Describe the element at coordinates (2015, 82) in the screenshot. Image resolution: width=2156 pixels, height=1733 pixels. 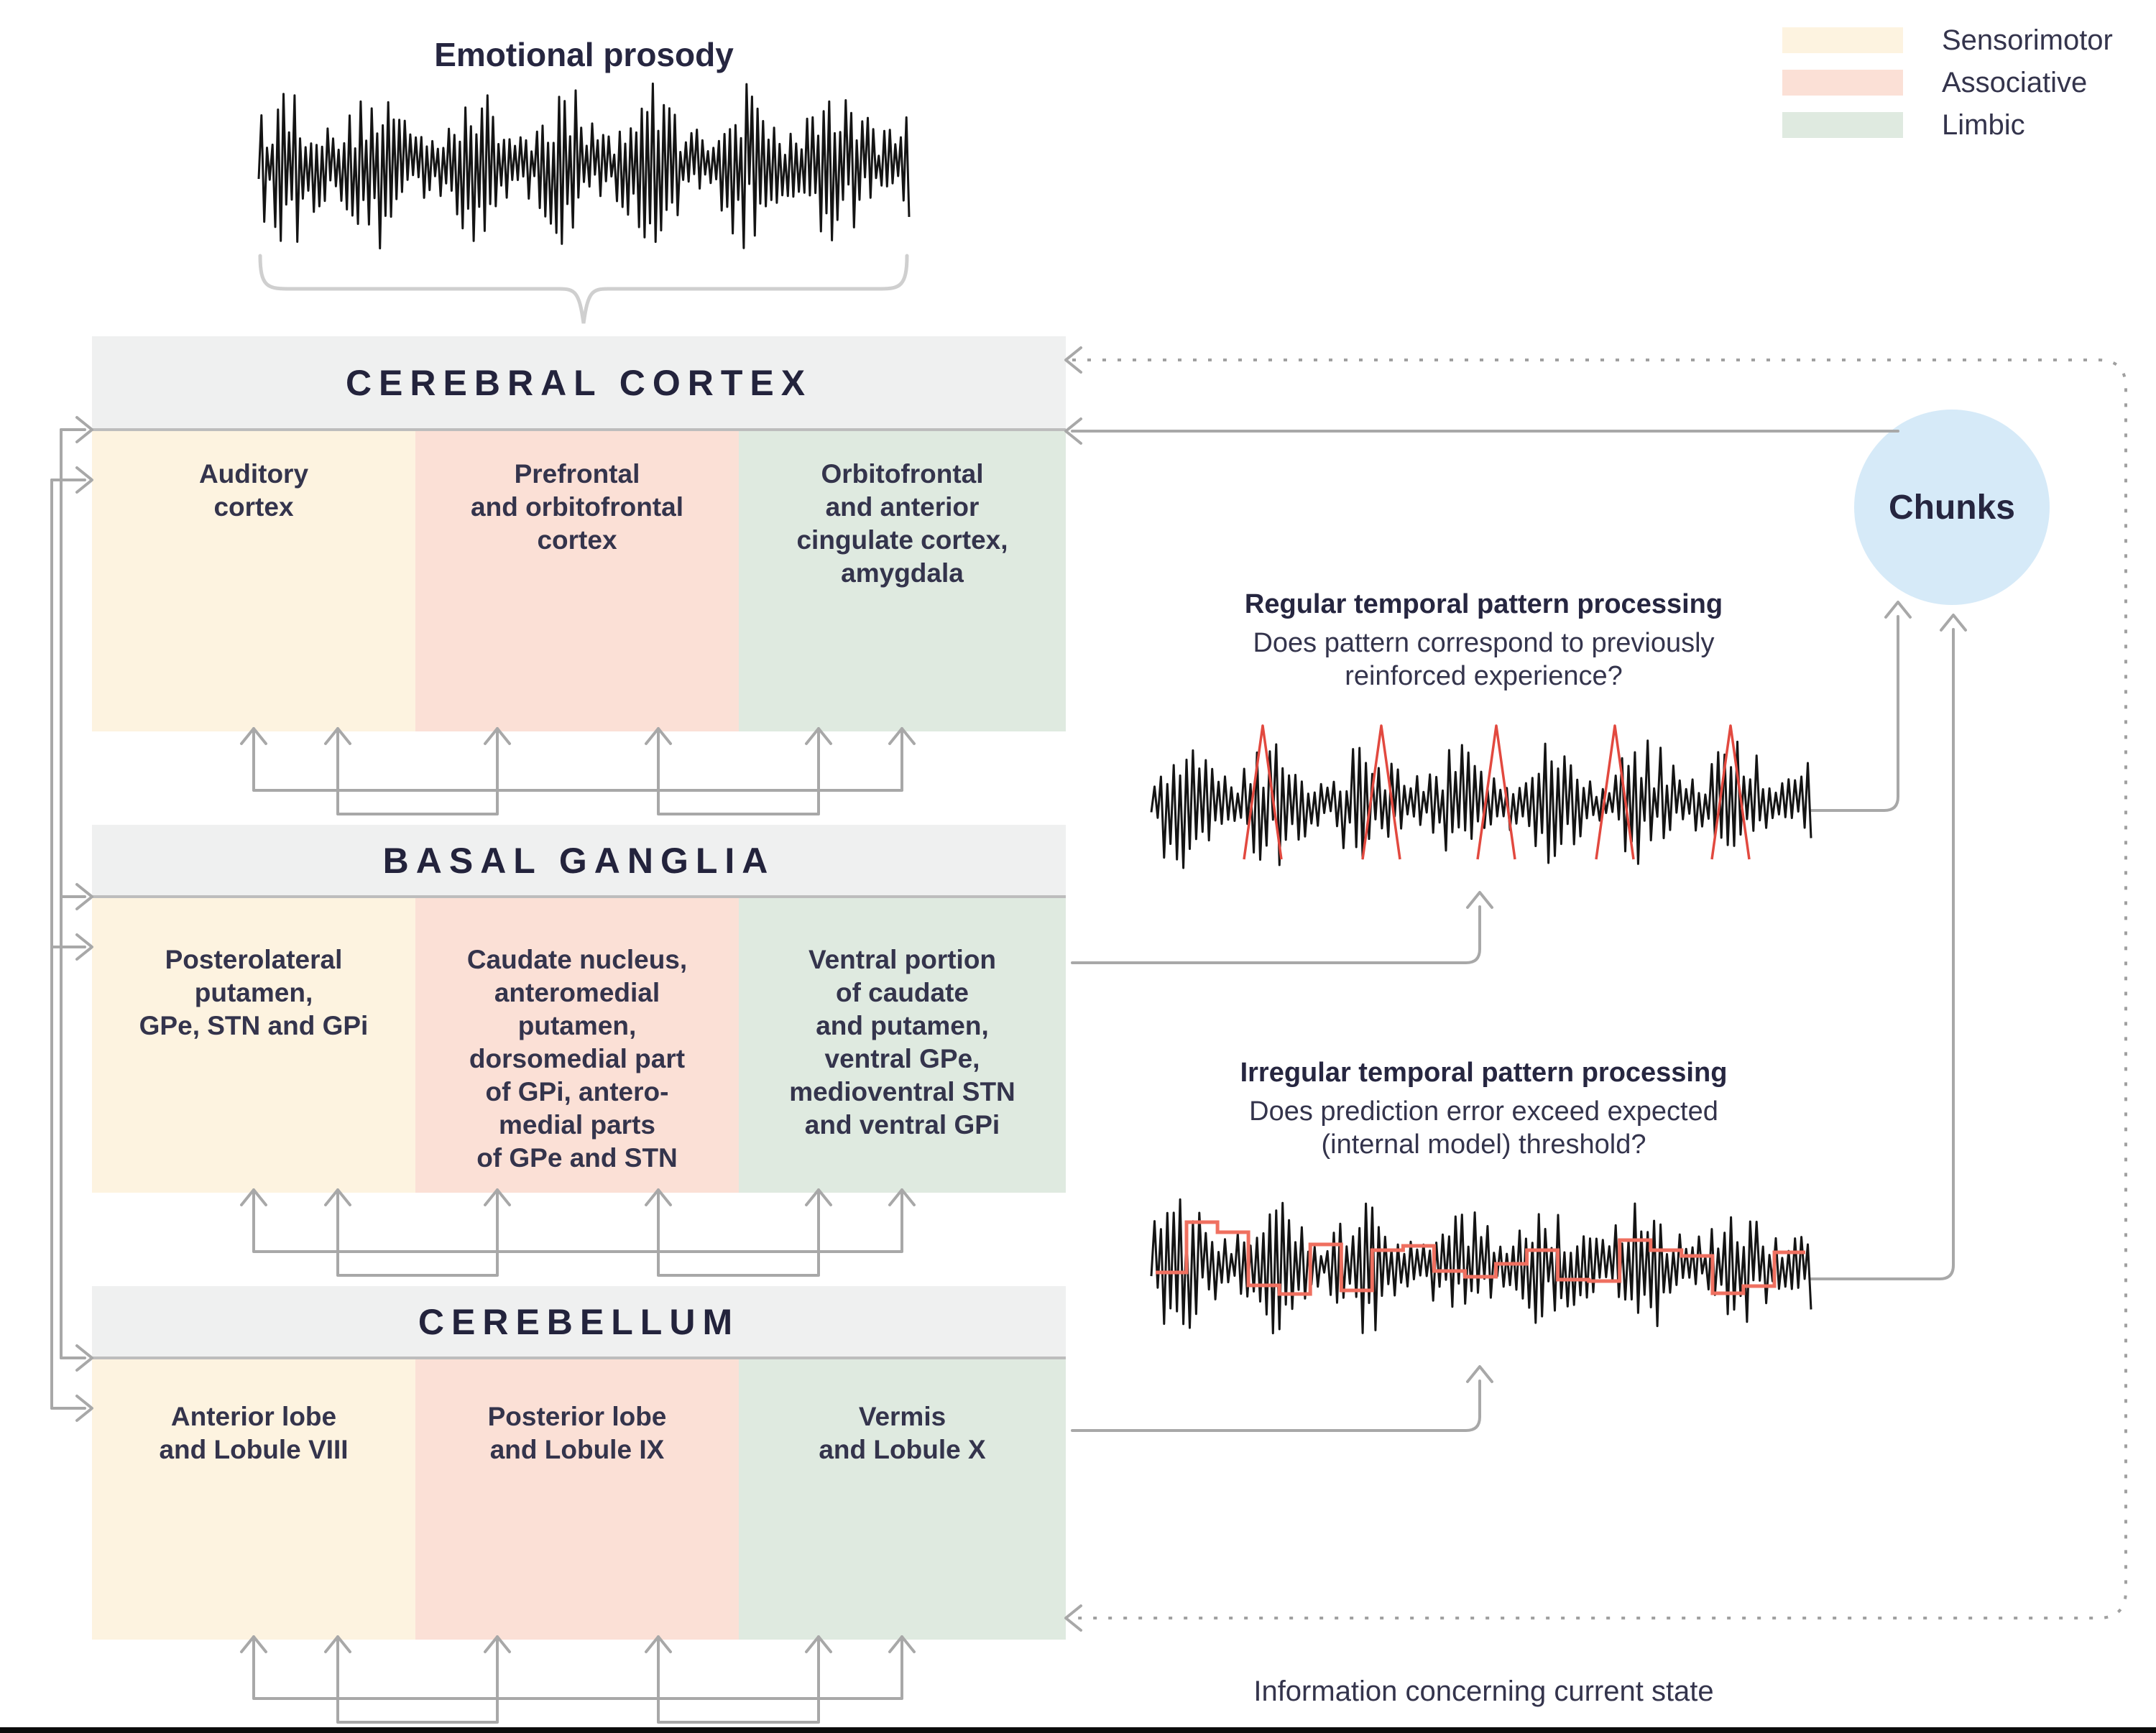
I see `legend-label-associative: Associative` at that location.